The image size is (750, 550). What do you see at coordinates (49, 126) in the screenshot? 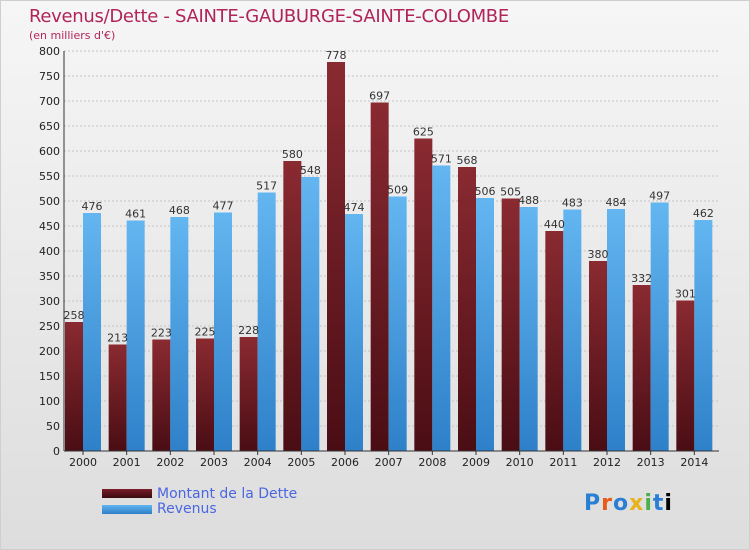
I see `y-tick-label: 650` at bounding box center [49, 126].